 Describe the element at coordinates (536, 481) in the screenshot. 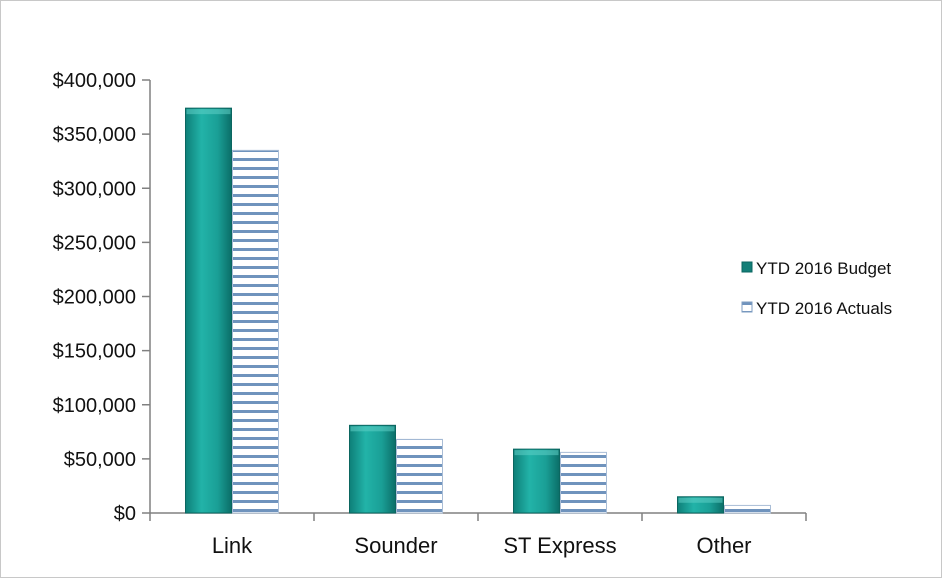

I see `bar-budget-st-express` at that location.